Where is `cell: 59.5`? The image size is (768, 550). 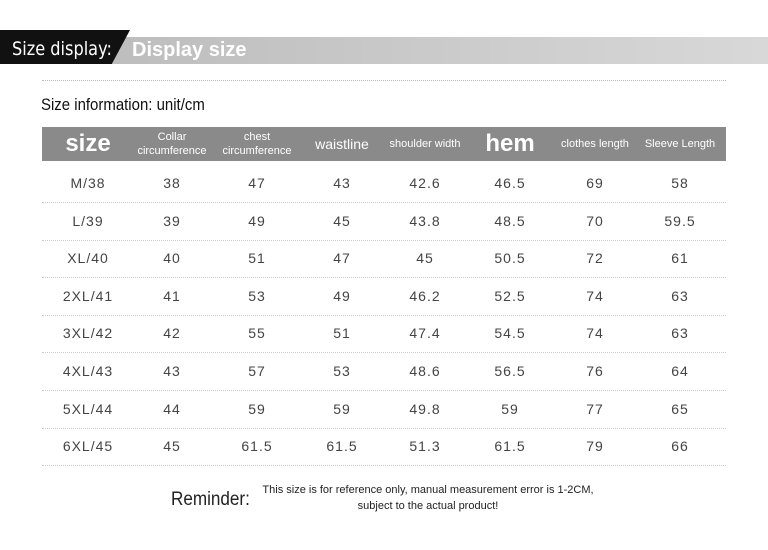
cell: 59.5 is located at coordinates (680, 220).